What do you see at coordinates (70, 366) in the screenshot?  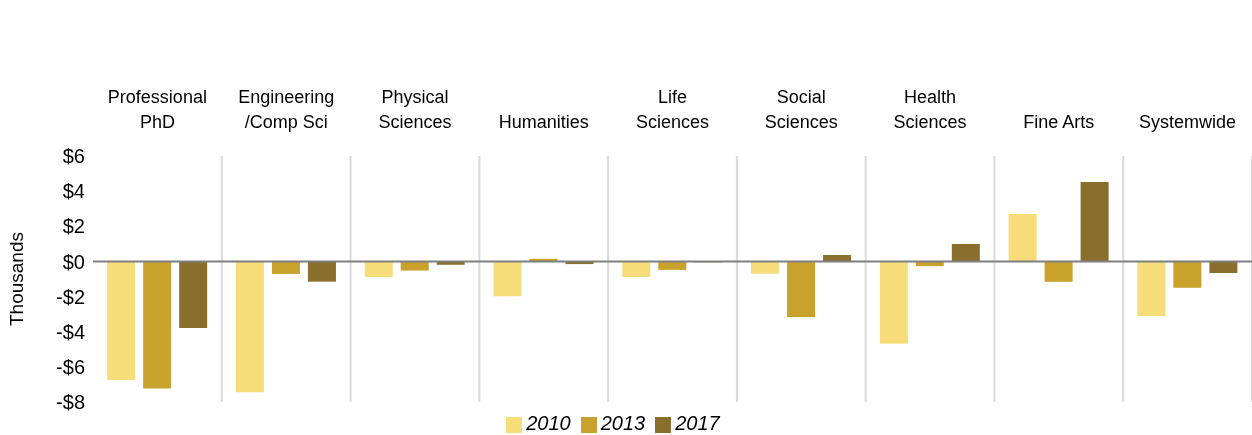 I see `y-tick-label: -$6` at bounding box center [70, 366].